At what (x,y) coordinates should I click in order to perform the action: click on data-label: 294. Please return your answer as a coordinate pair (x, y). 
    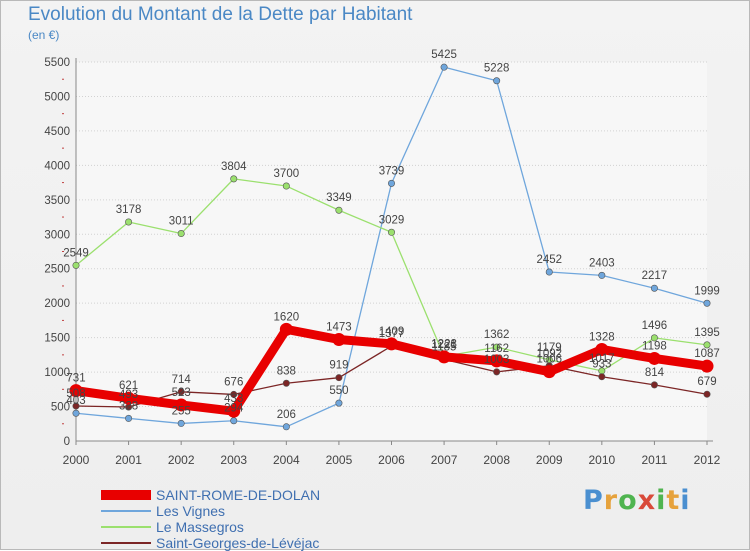
    Looking at the image, I should click on (234, 409).